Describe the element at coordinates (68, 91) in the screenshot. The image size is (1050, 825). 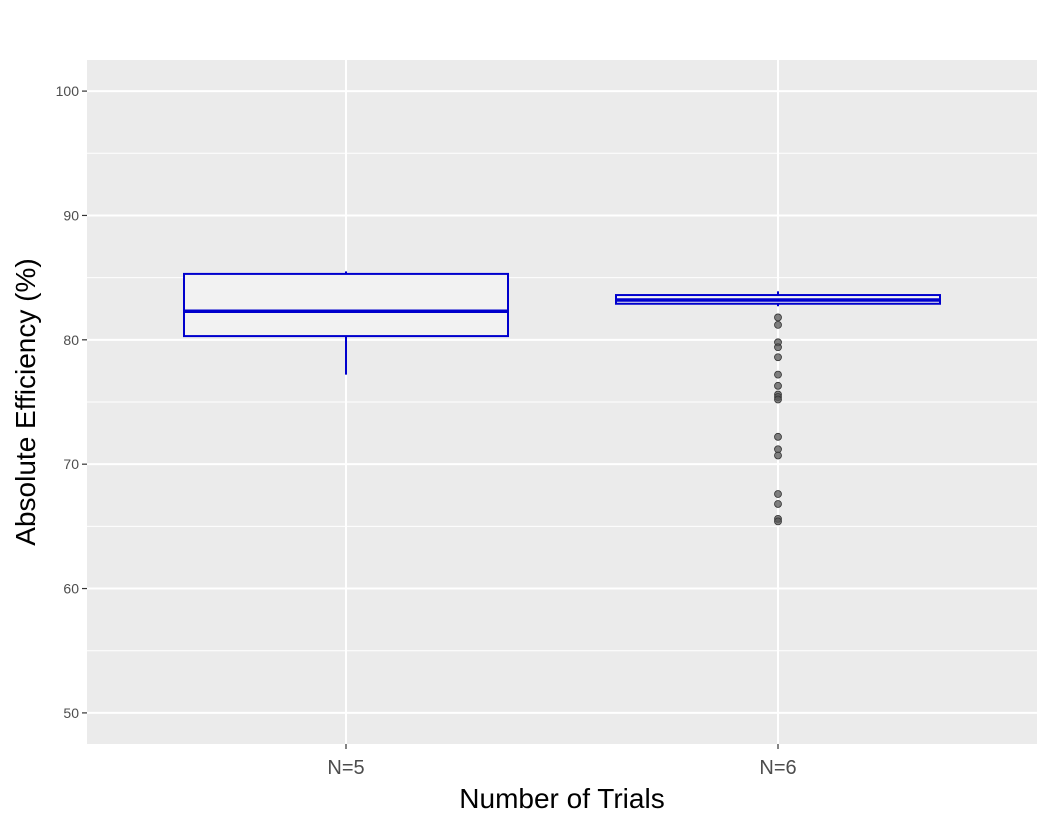
I see `y-tick-label: 100` at that location.